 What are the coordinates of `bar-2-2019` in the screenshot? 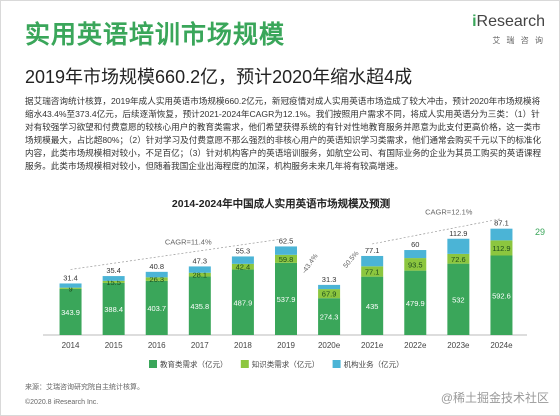 It's located at (286, 258).